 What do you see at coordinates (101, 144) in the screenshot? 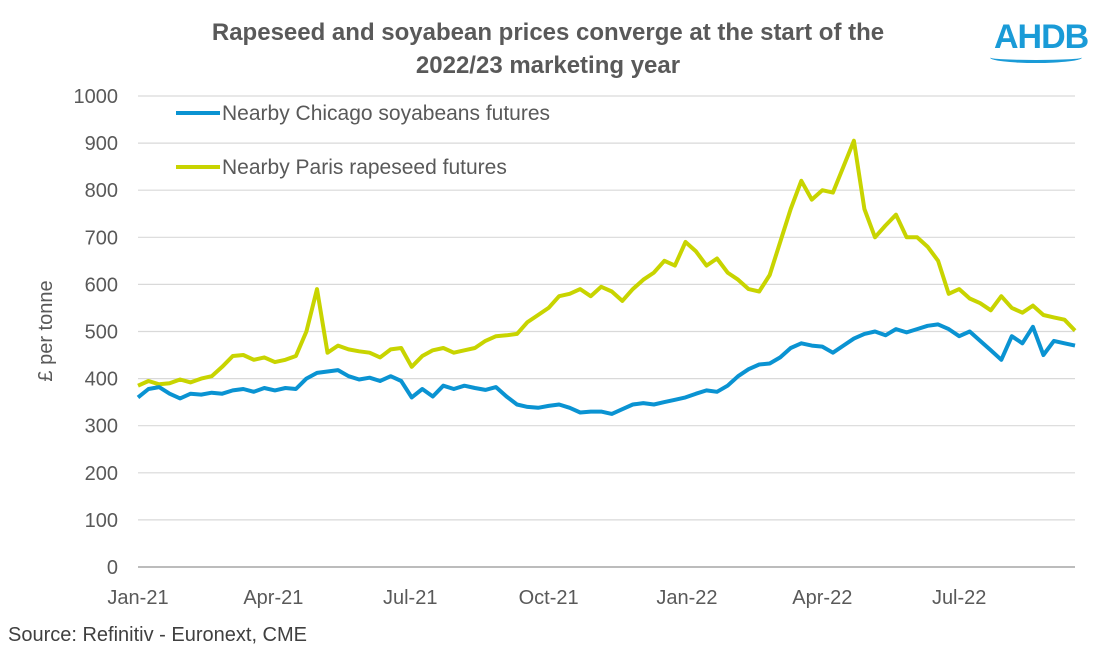
I see `y-tick-label: 900` at bounding box center [101, 144].